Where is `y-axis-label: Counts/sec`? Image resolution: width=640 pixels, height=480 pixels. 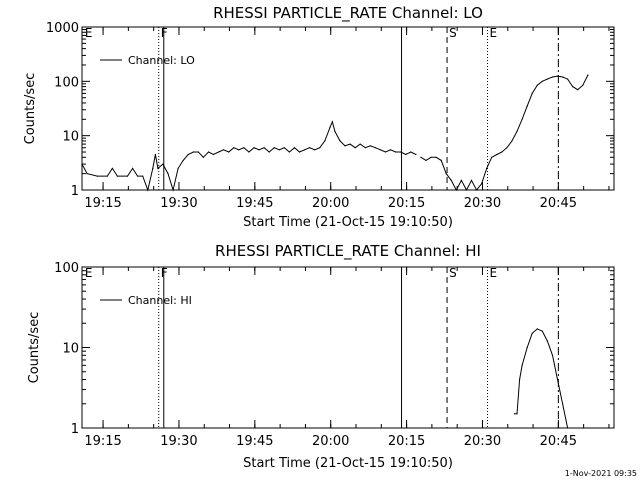
y-axis-label: Counts/sec is located at coordinates (30, 109).